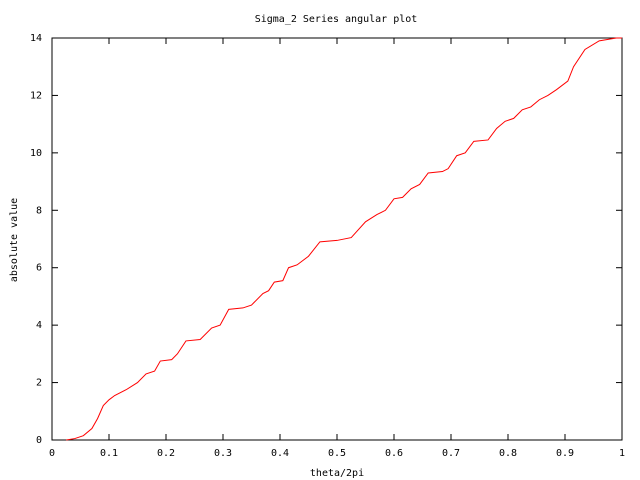 The image size is (640, 480). Describe the element at coordinates (280, 453) in the screenshot. I see `x-tick-label: 0.4` at that location.